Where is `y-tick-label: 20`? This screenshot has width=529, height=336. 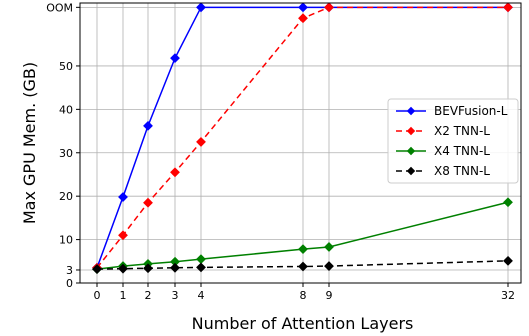
y-tick-label: 20 is located at coordinates (66, 196).